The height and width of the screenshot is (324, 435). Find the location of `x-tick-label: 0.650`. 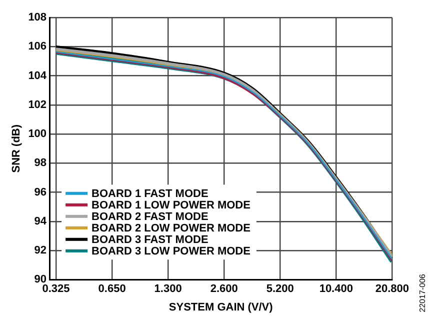

x-tick-label: 0.650 is located at coordinates (112, 289).